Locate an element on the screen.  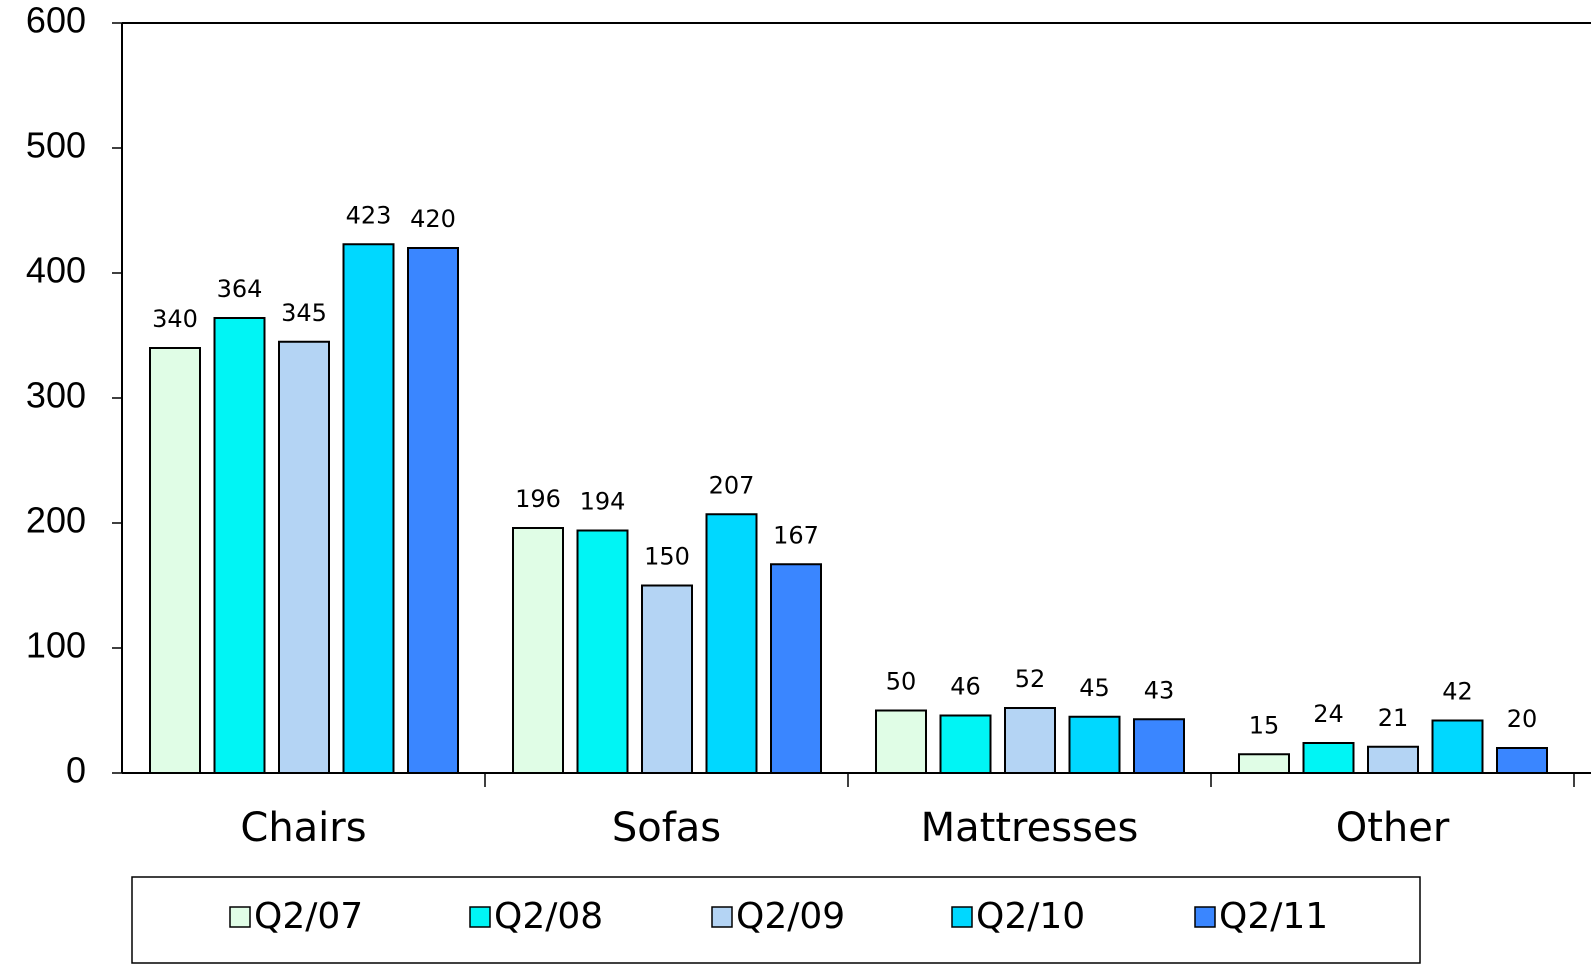
legend-label: Q2/11 is located at coordinates (1273, 916).